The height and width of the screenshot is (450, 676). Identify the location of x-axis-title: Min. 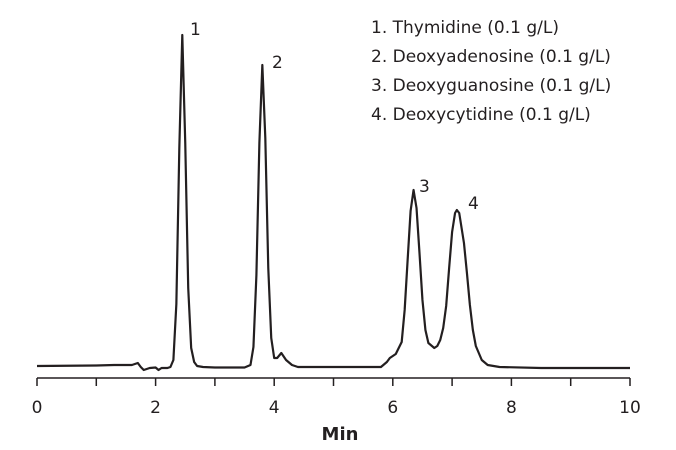
(340, 434).